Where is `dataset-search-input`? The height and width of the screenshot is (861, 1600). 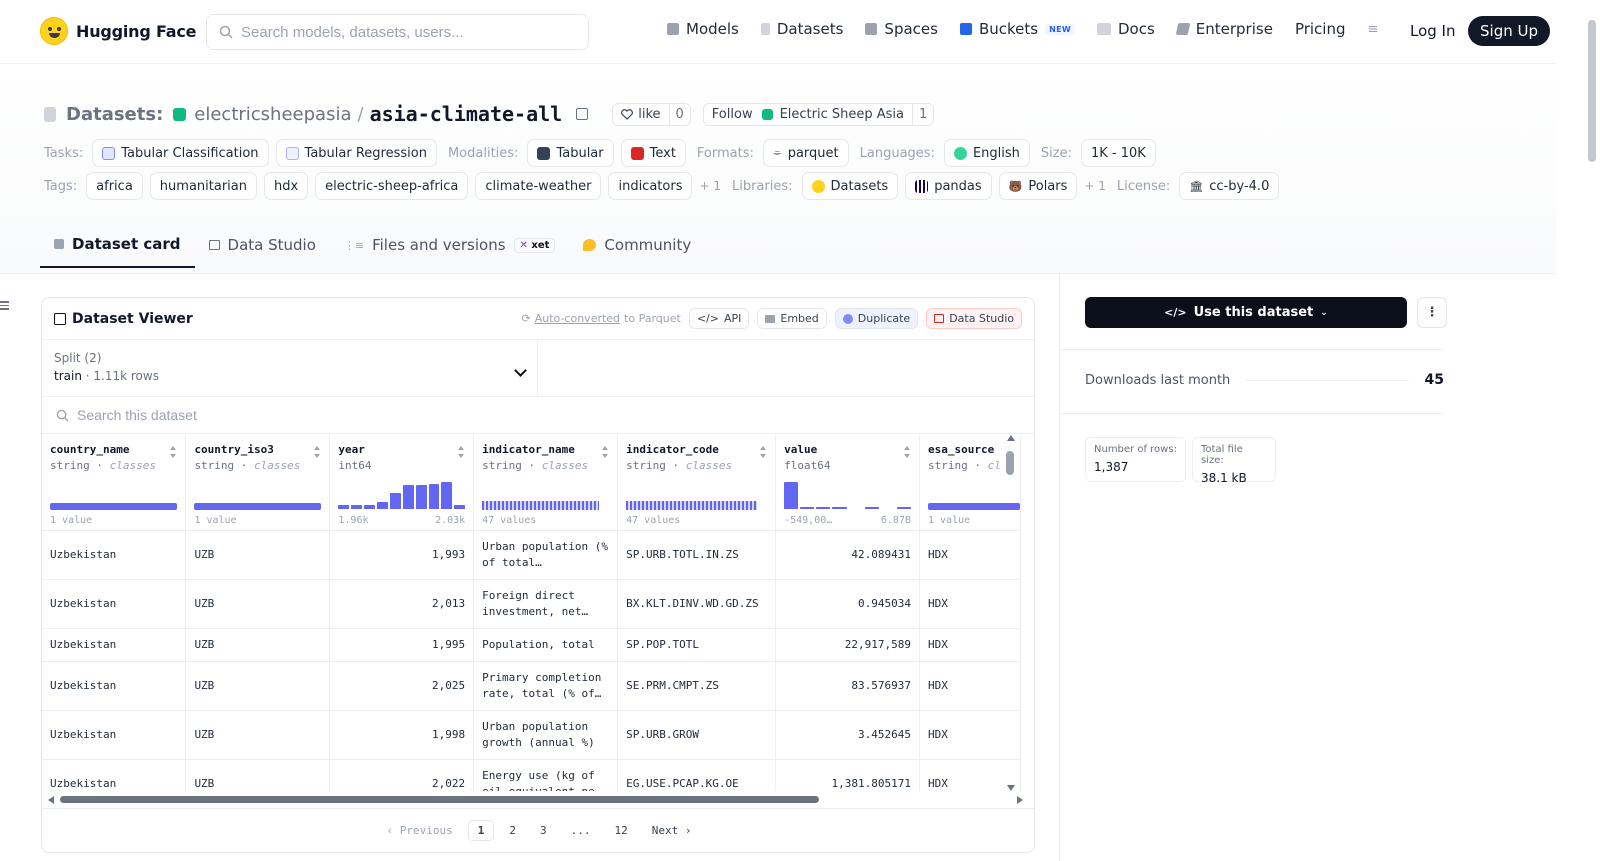
dataset-search-input is located at coordinates (377, 415).